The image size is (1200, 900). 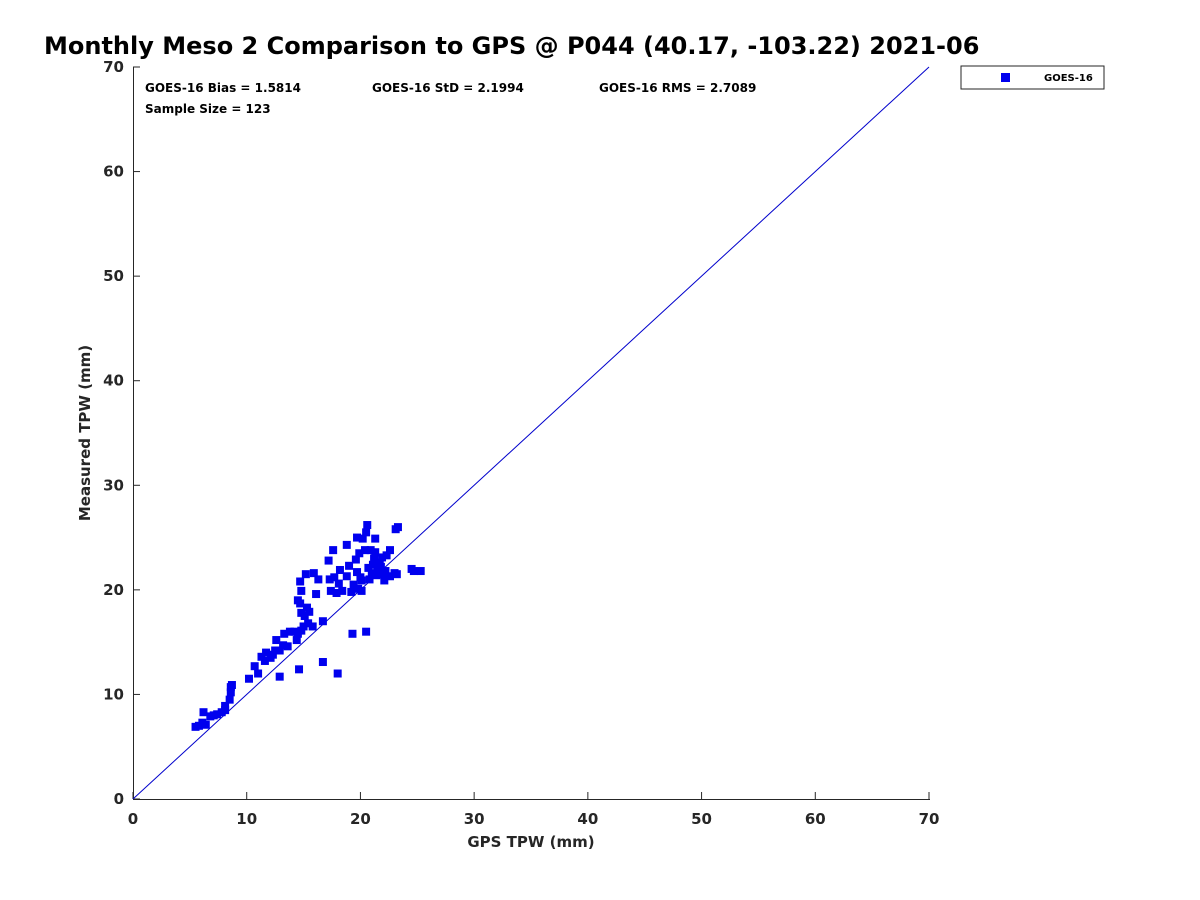 I want to click on y-tick-label: 40, so click(x=113, y=381).